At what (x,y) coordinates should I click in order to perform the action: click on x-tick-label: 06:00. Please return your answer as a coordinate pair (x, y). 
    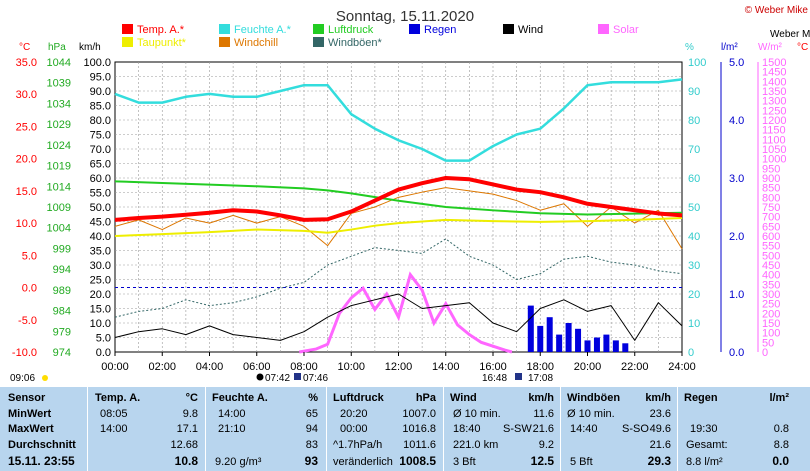
    Looking at the image, I should click on (257, 367).